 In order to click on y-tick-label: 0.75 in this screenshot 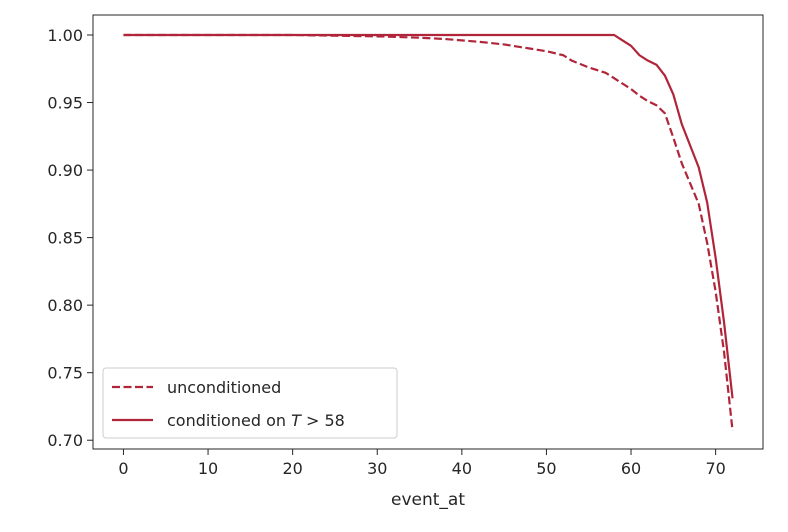, I will do `click(65, 373)`.